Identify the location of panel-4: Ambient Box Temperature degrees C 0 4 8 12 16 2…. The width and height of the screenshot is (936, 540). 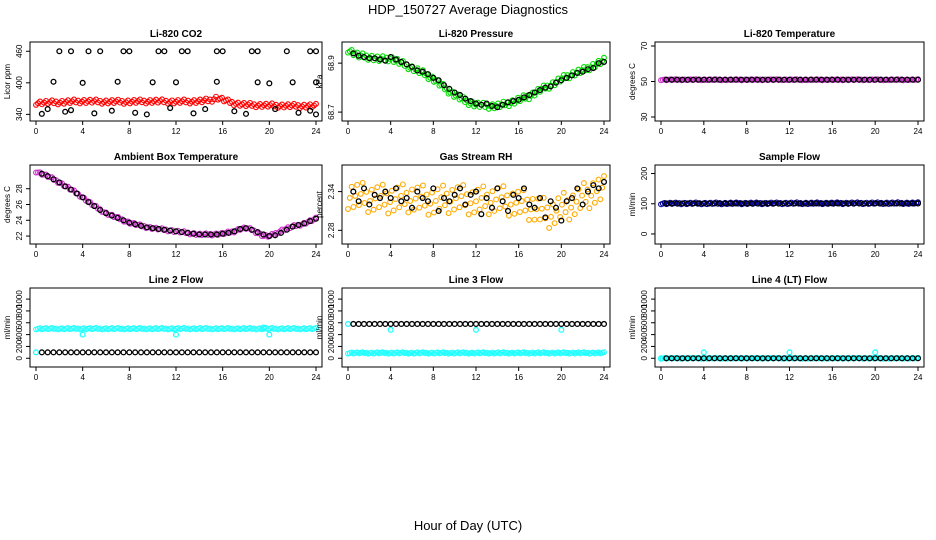
(163, 205).